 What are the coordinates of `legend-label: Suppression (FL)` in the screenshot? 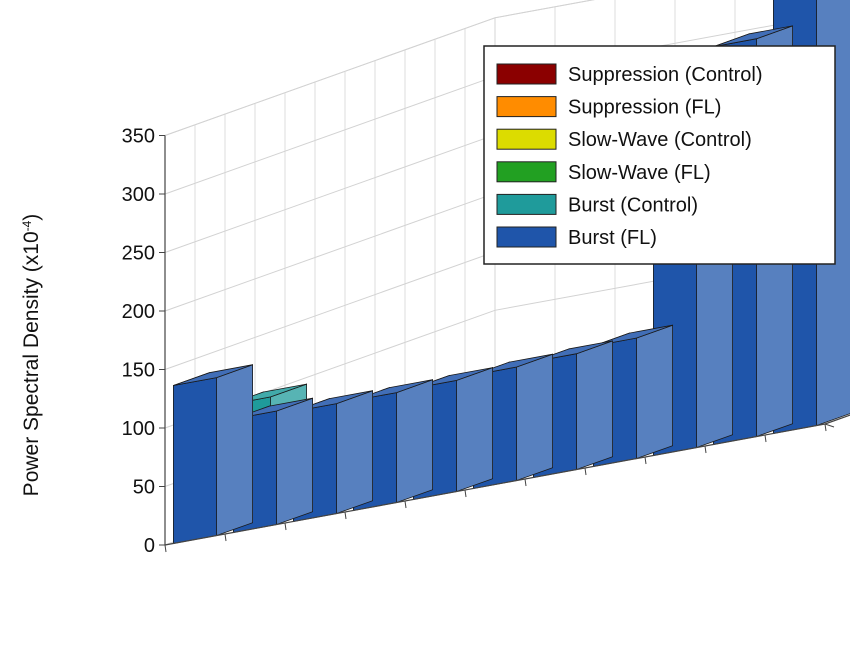 It's located at (644, 108).